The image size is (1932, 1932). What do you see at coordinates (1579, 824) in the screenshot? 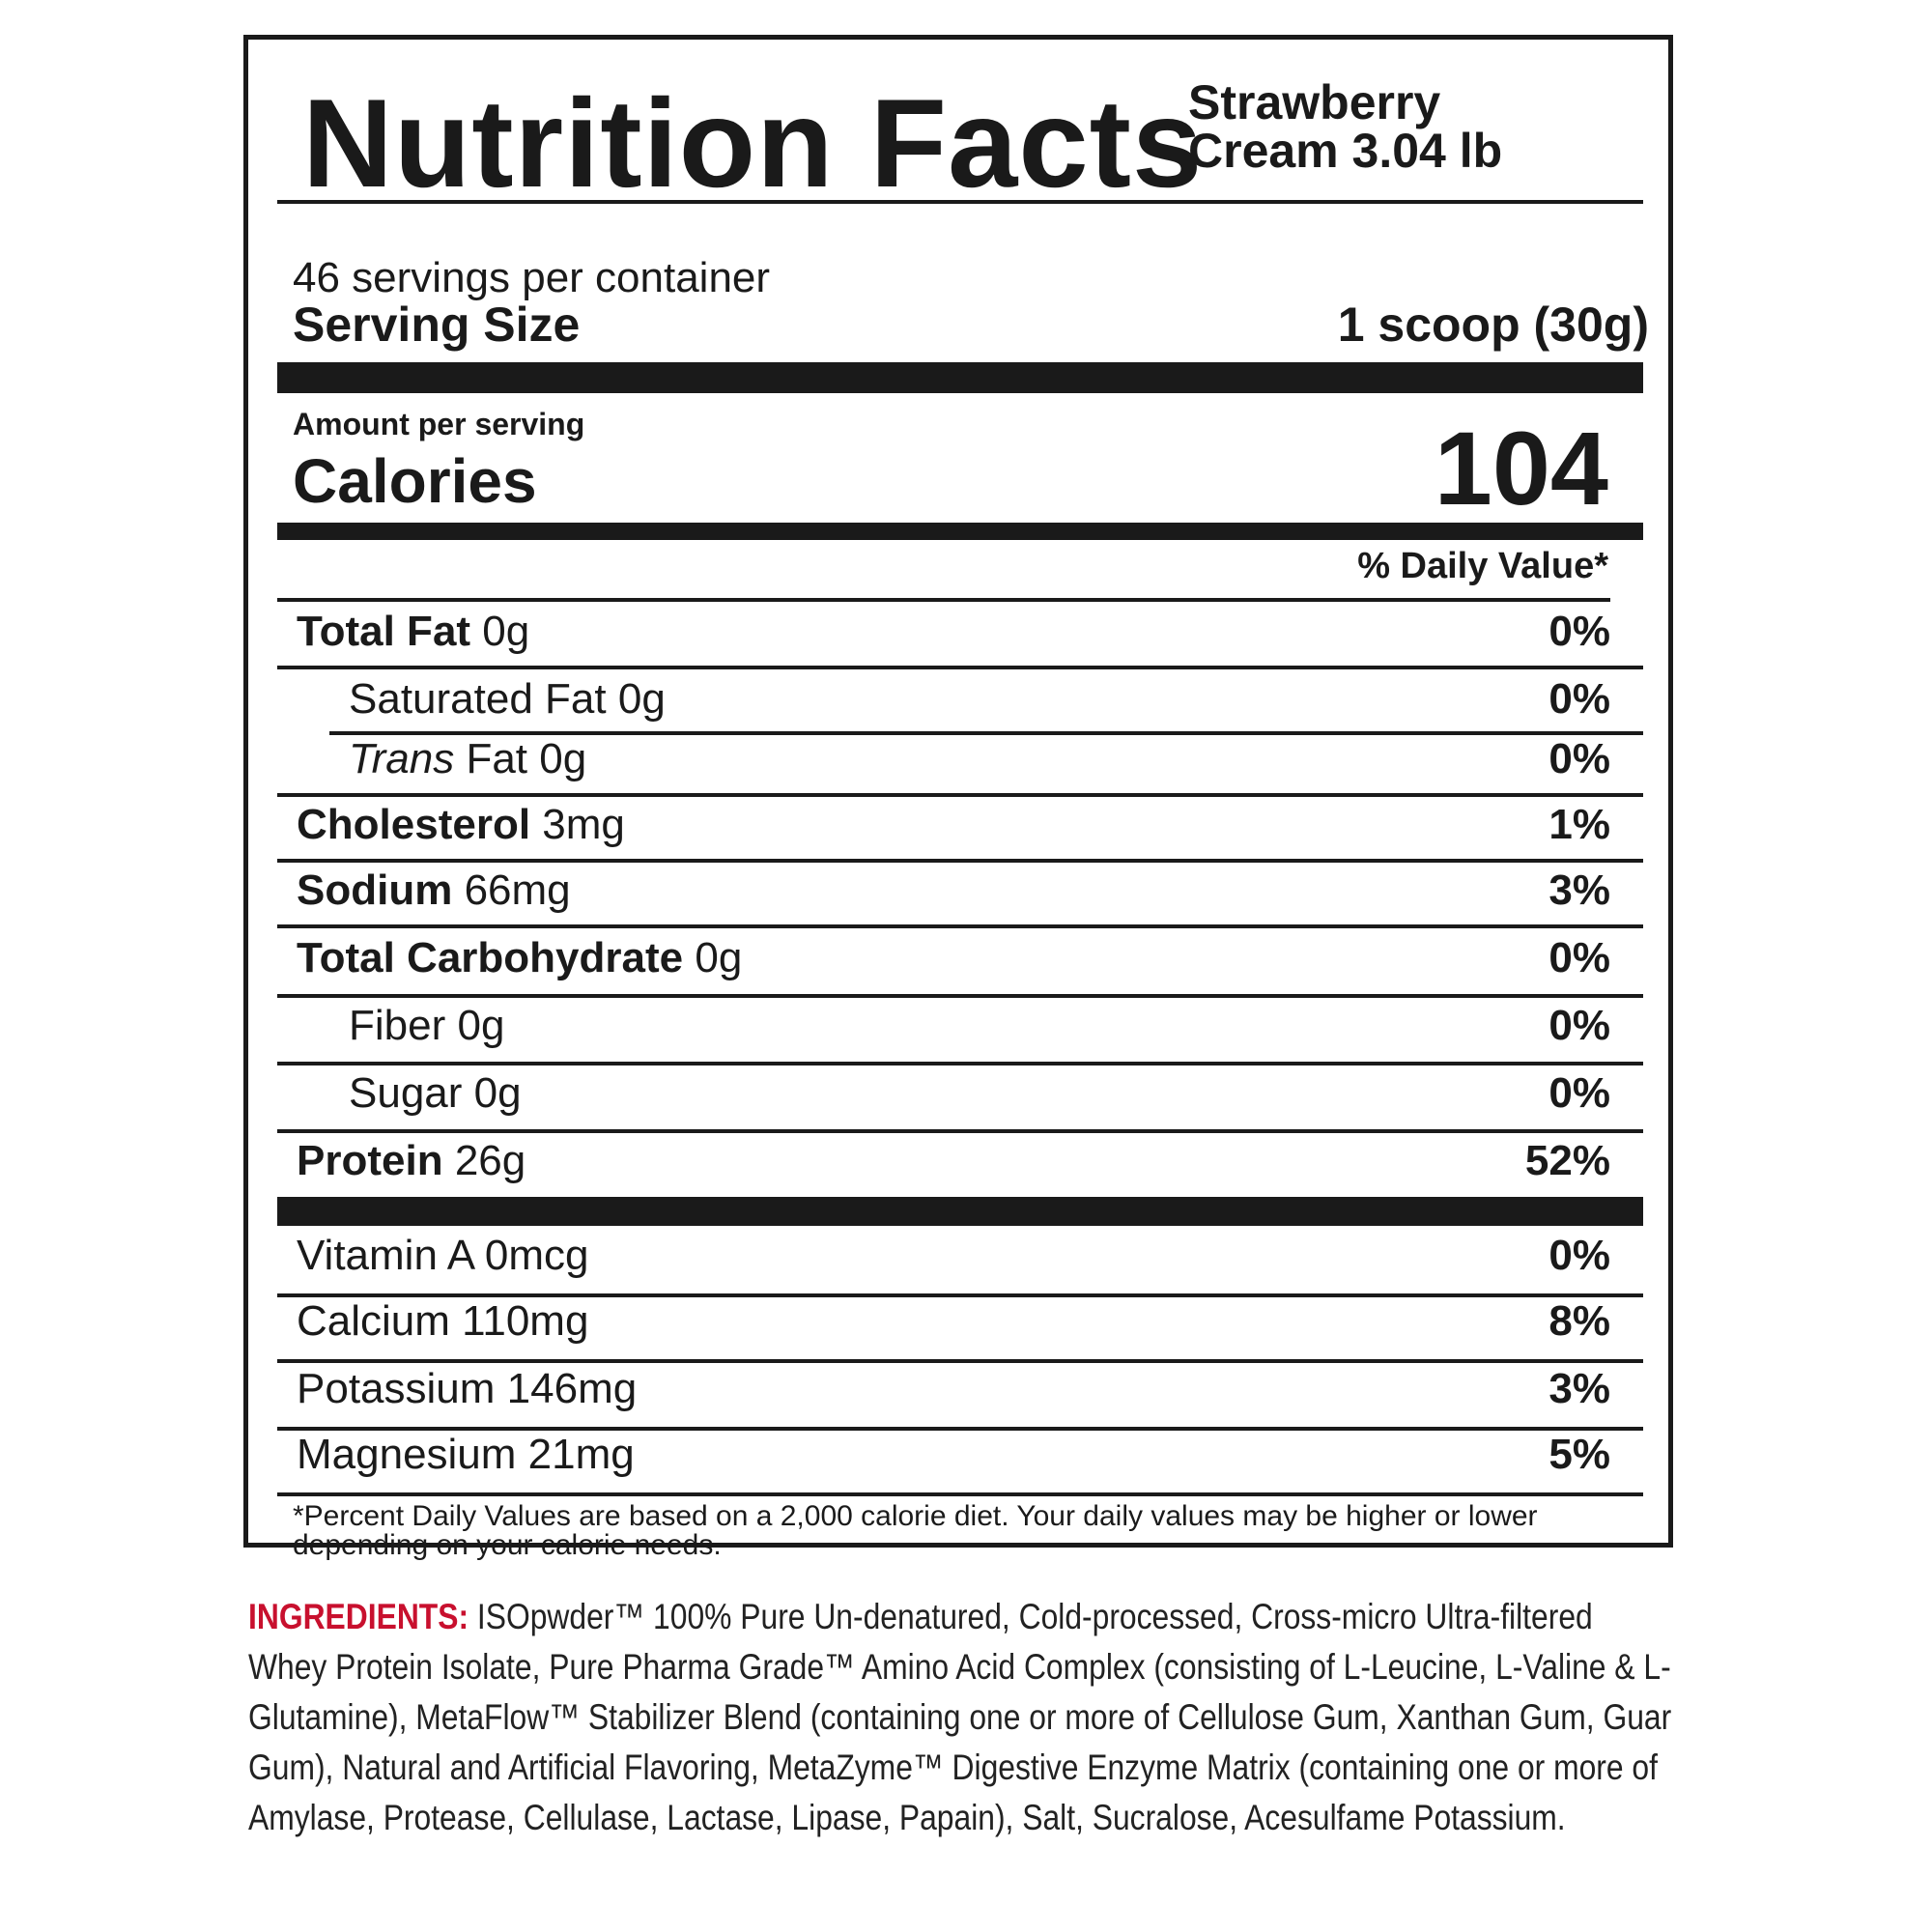
I see `nutrient-daily-value: 1%` at bounding box center [1579, 824].